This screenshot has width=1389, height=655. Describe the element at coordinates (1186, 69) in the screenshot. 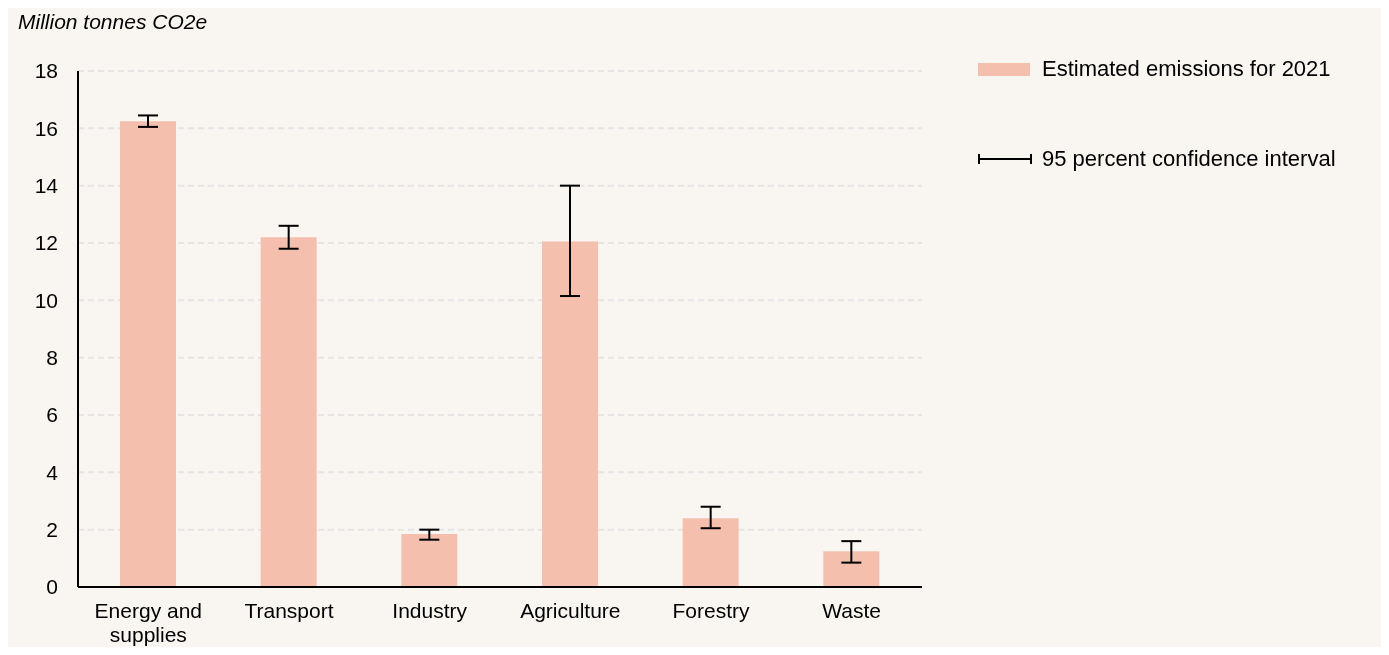

I see `legend-label: Estimated emissions for 2021` at that location.